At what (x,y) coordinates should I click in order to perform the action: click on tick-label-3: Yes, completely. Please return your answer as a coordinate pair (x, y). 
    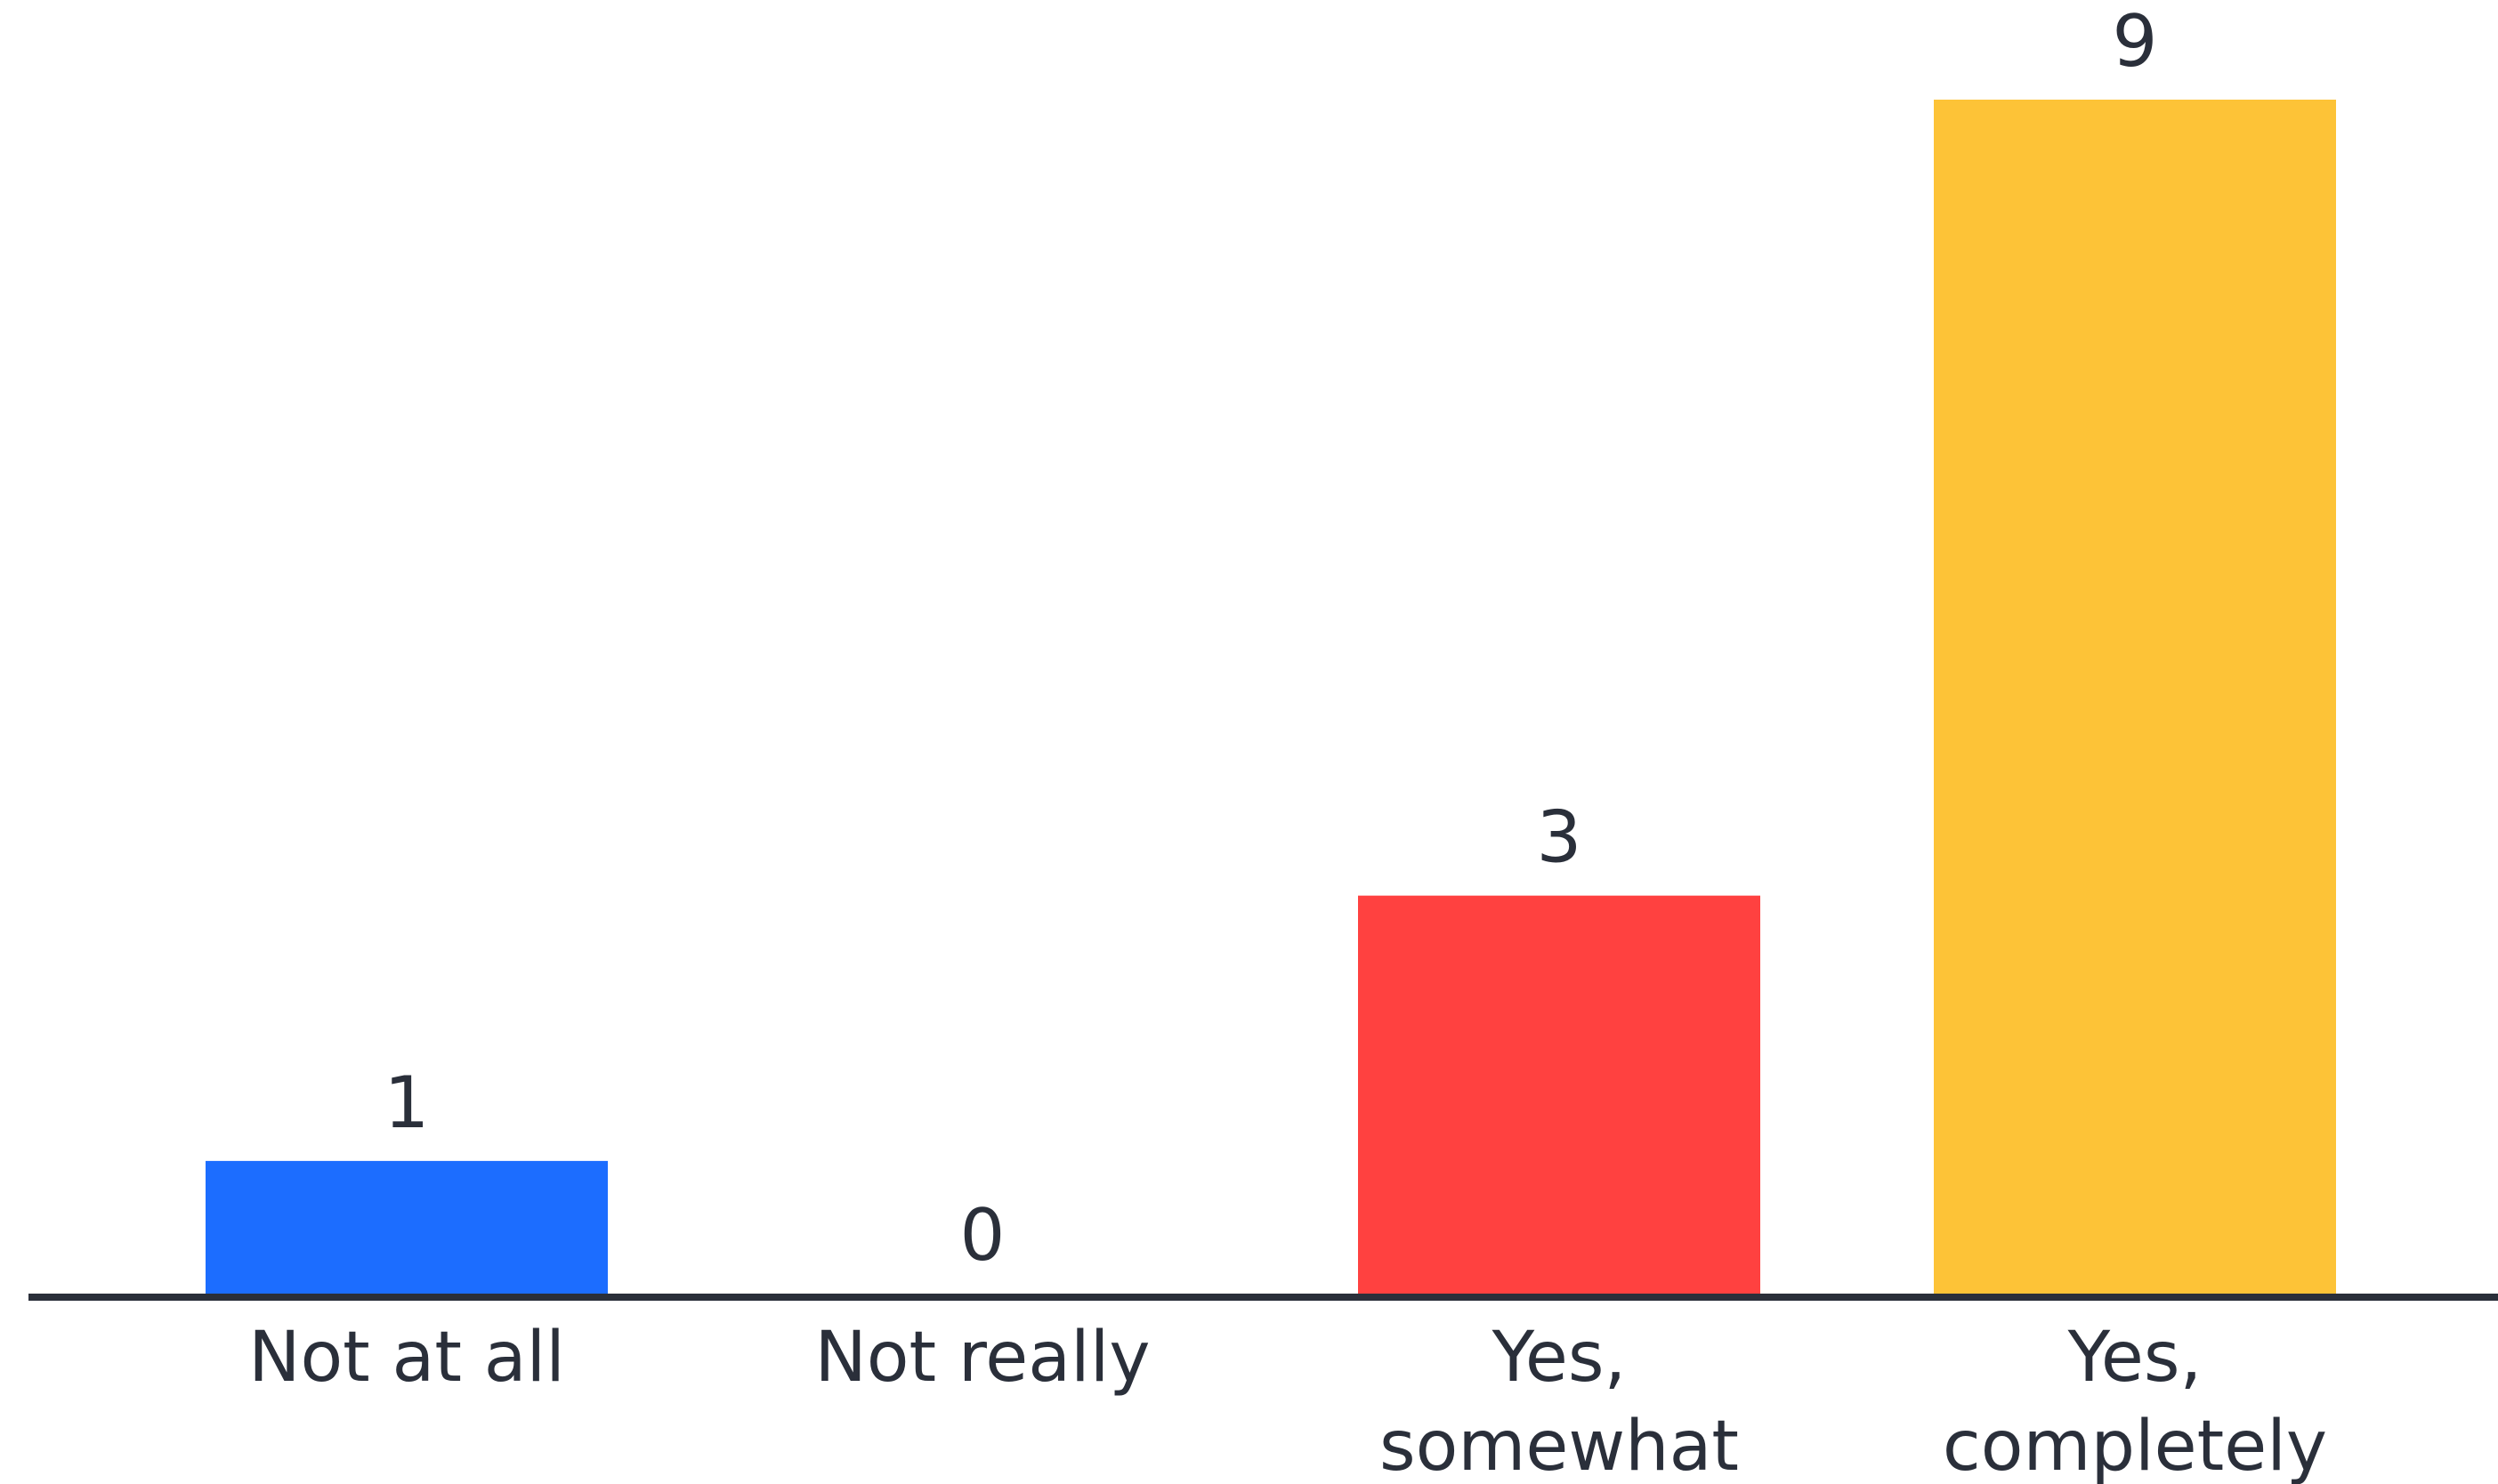
    Looking at the image, I should click on (2135, 1401).